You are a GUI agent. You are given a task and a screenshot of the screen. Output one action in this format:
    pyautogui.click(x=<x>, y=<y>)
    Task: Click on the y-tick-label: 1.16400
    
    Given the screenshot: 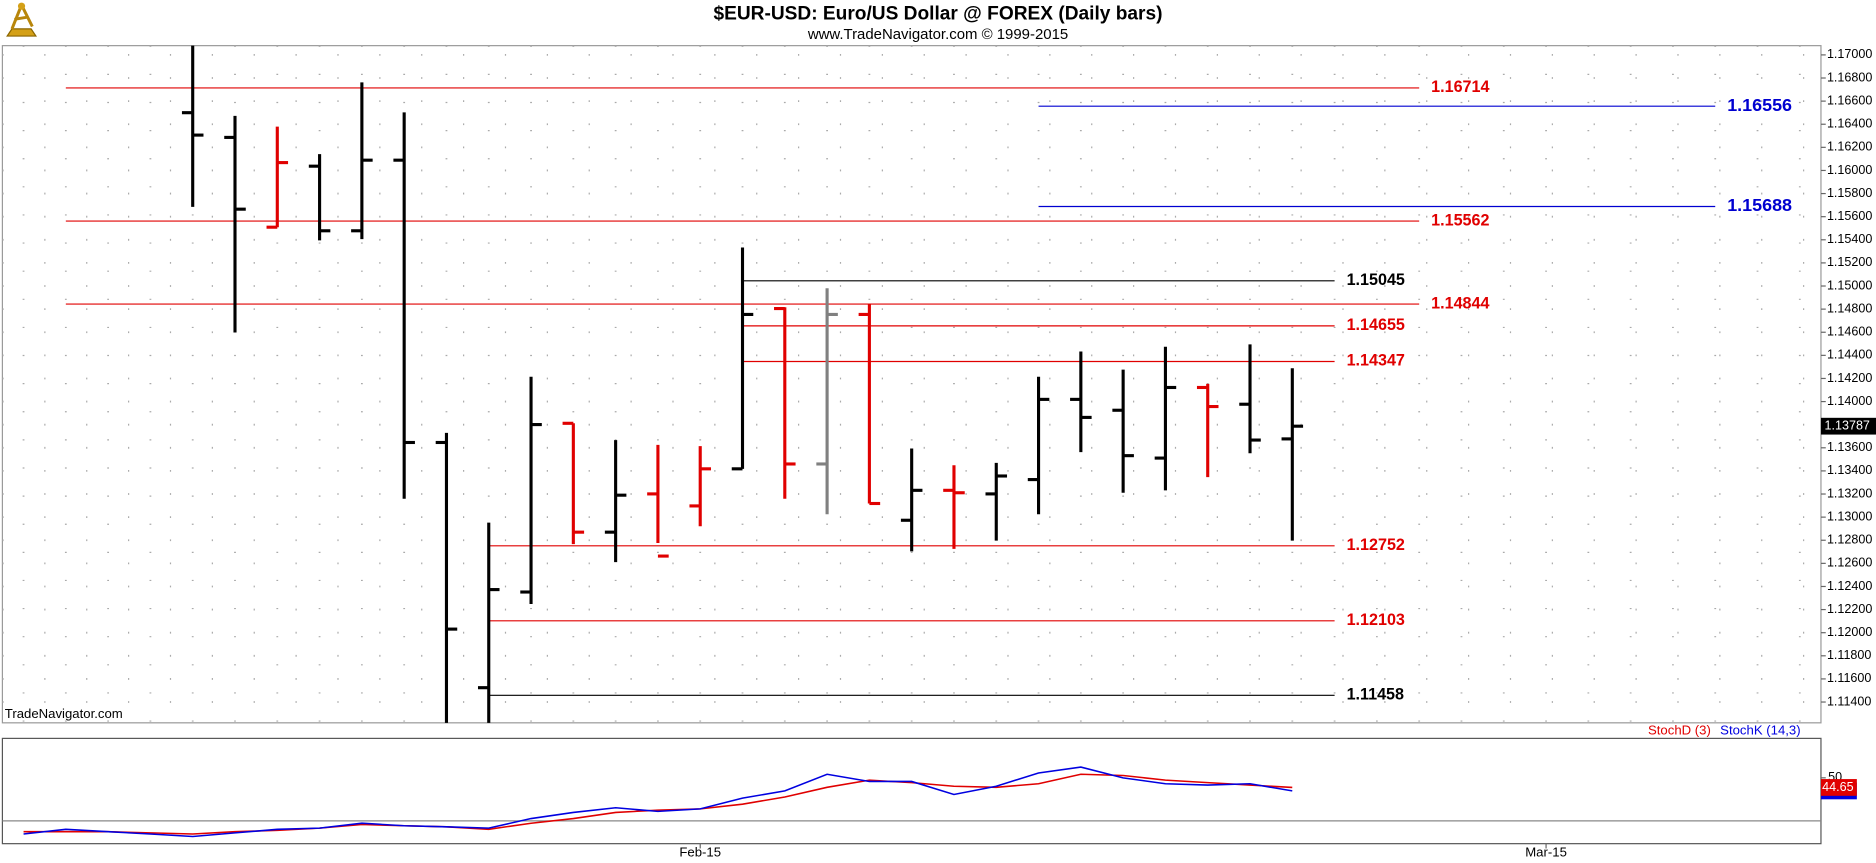 What is the action you would take?
    pyautogui.click(x=1849, y=124)
    